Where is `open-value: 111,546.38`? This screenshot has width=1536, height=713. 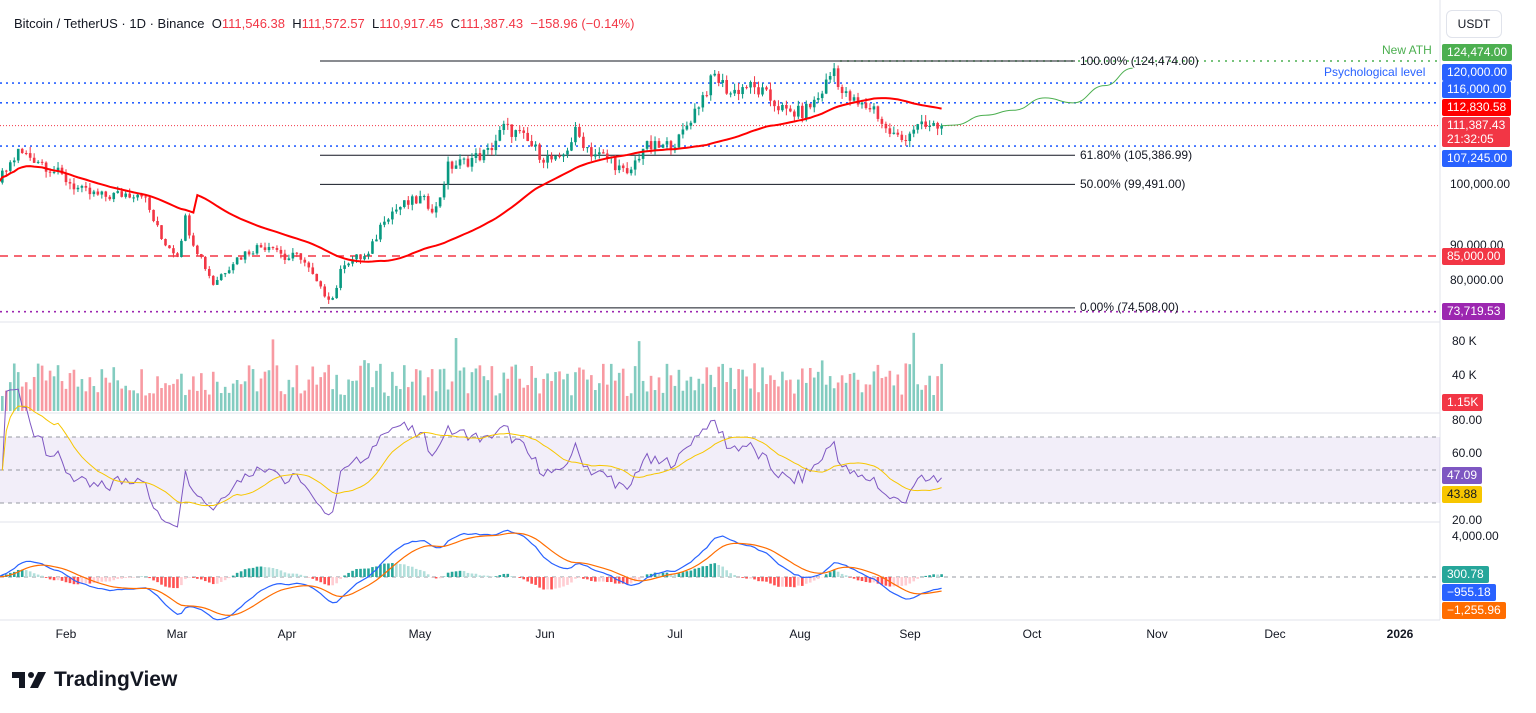 open-value: 111,546.38 is located at coordinates (253, 23).